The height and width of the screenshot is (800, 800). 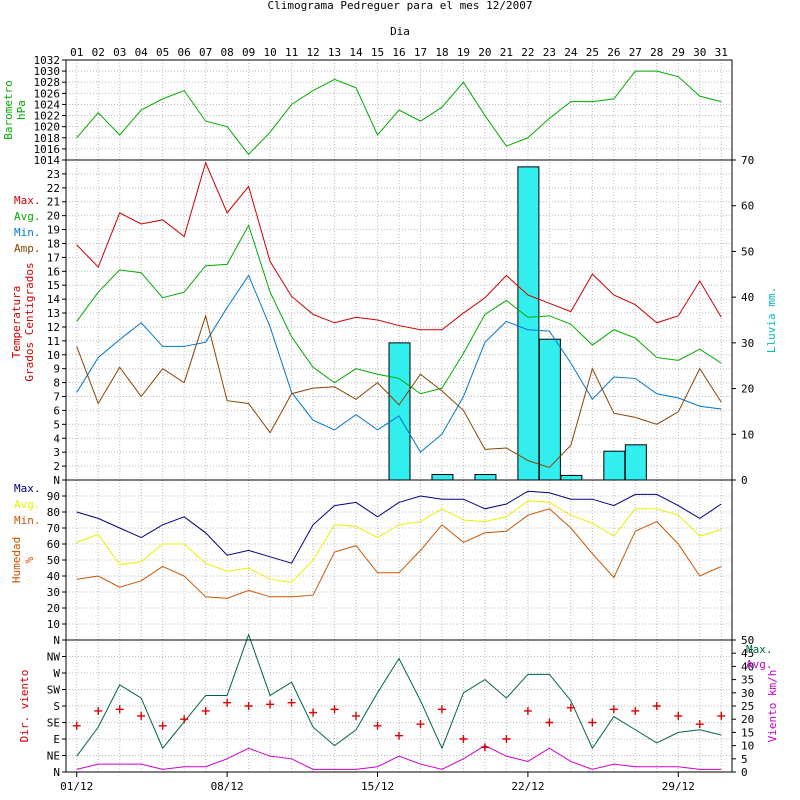 What do you see at coordinates (27, 248) in the screenshot?
I see `temp-legend-item: Amp.` at bounding box center [27, 248].